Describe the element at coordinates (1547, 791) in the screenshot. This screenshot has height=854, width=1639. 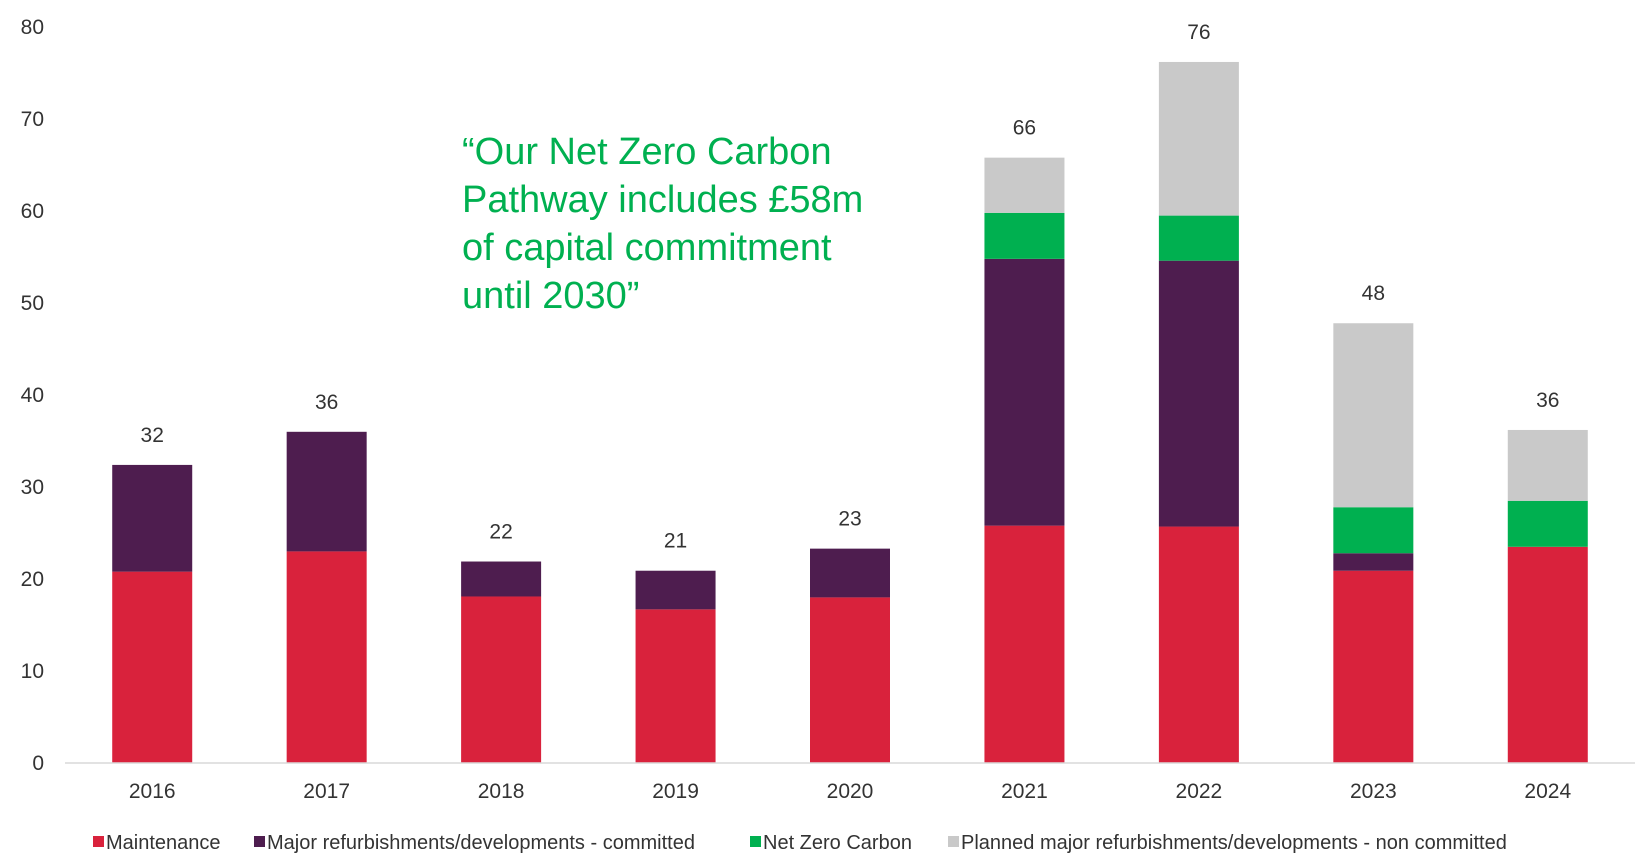
I see `x-tick-label: 2024` at that location.